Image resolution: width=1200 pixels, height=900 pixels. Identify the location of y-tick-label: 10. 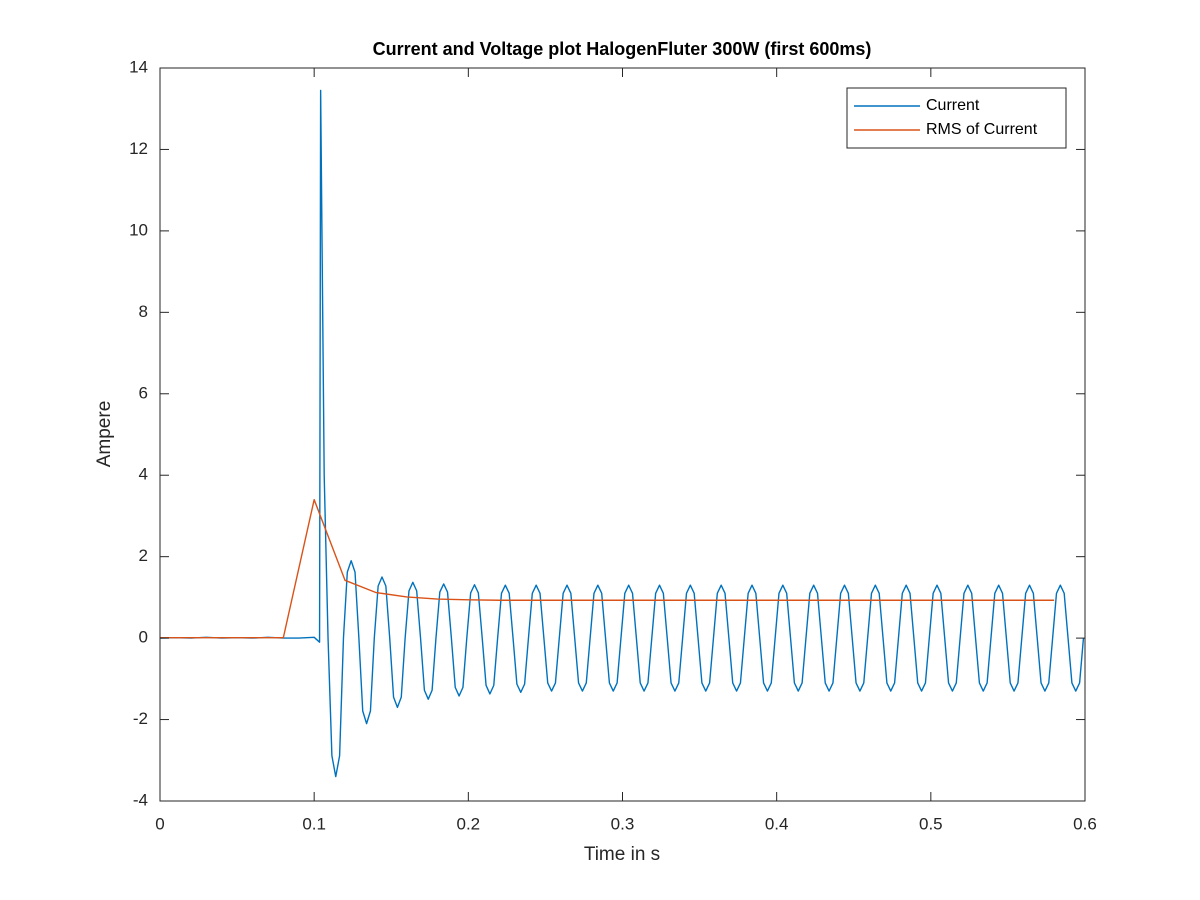
(138, 229).